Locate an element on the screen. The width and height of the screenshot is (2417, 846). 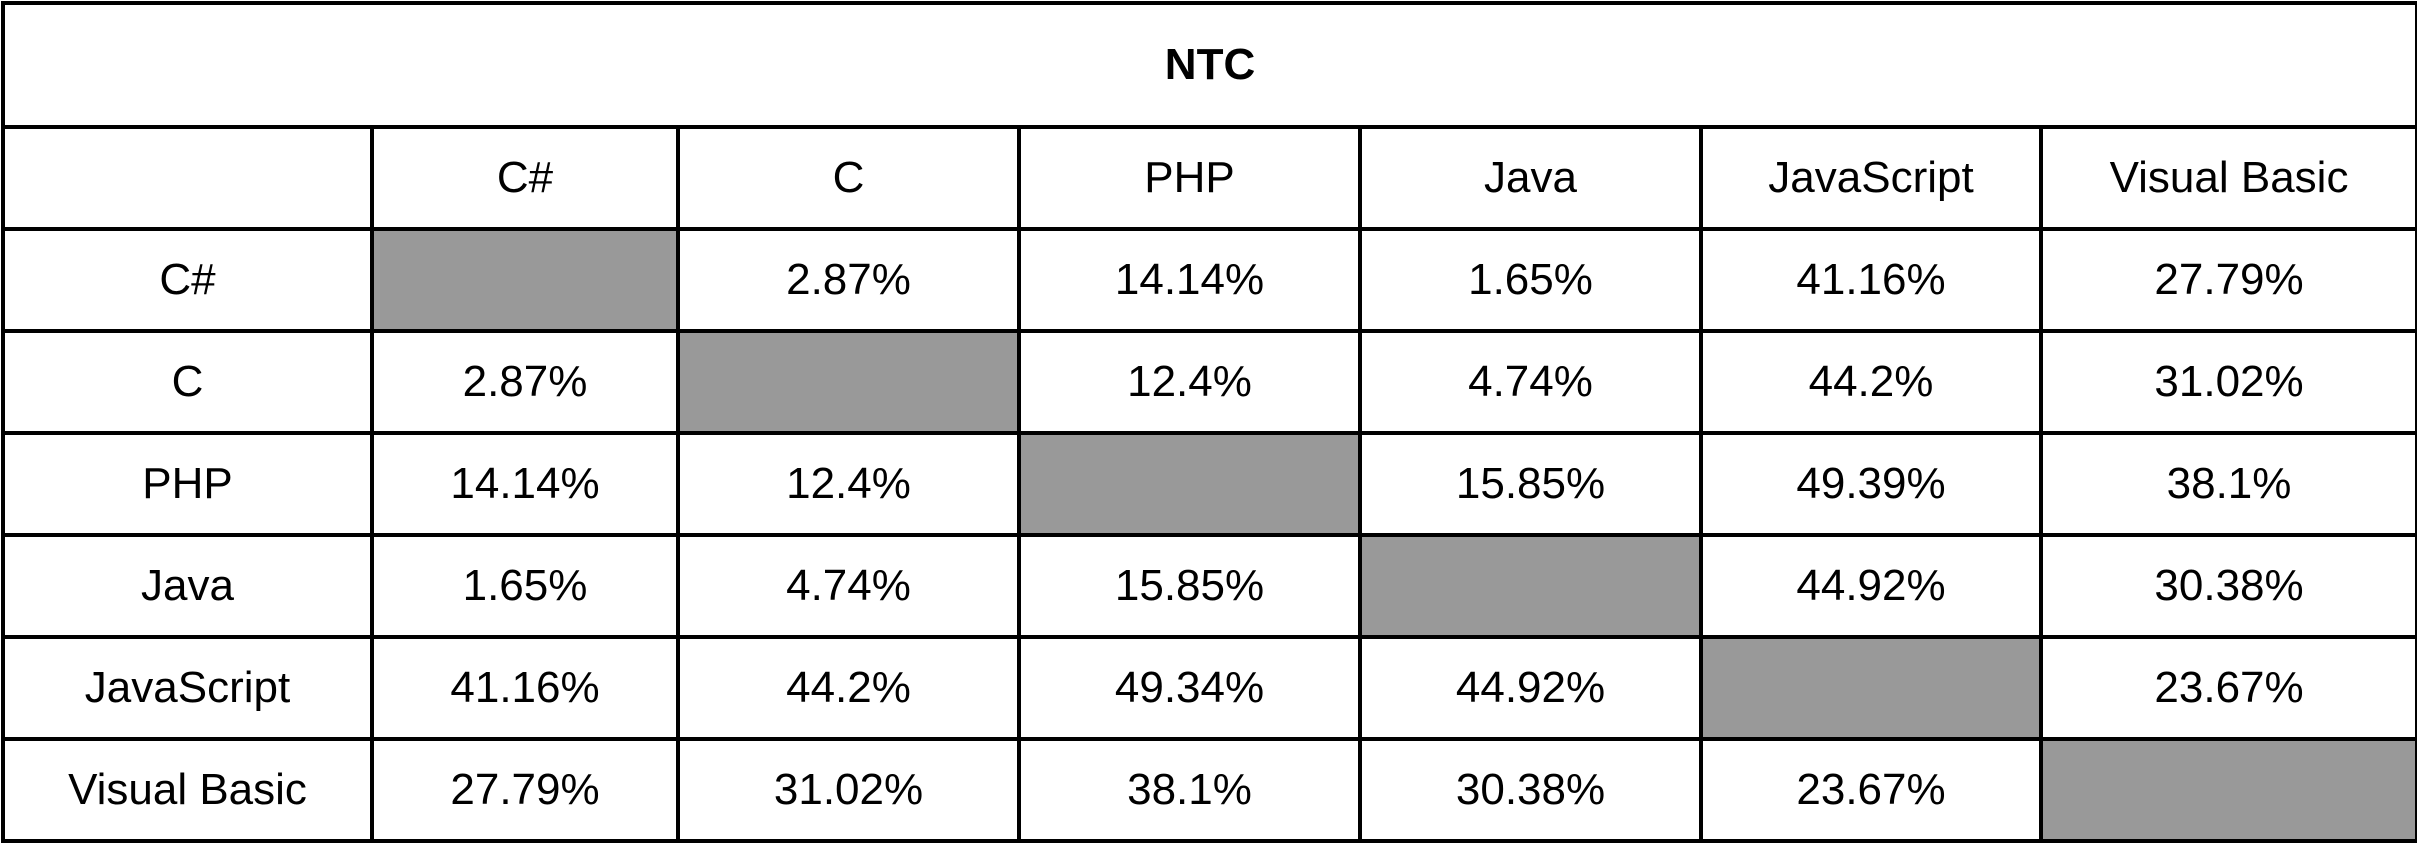
column-header: PHP is located at coordinates (1189, 178).